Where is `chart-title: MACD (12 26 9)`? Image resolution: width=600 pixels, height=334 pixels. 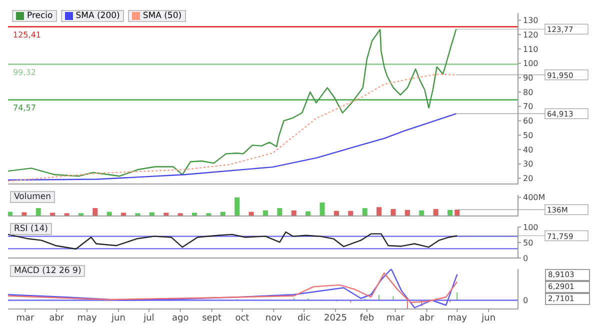 chart-title: MACD (12 26 9) is located at coordinates (48, 271).